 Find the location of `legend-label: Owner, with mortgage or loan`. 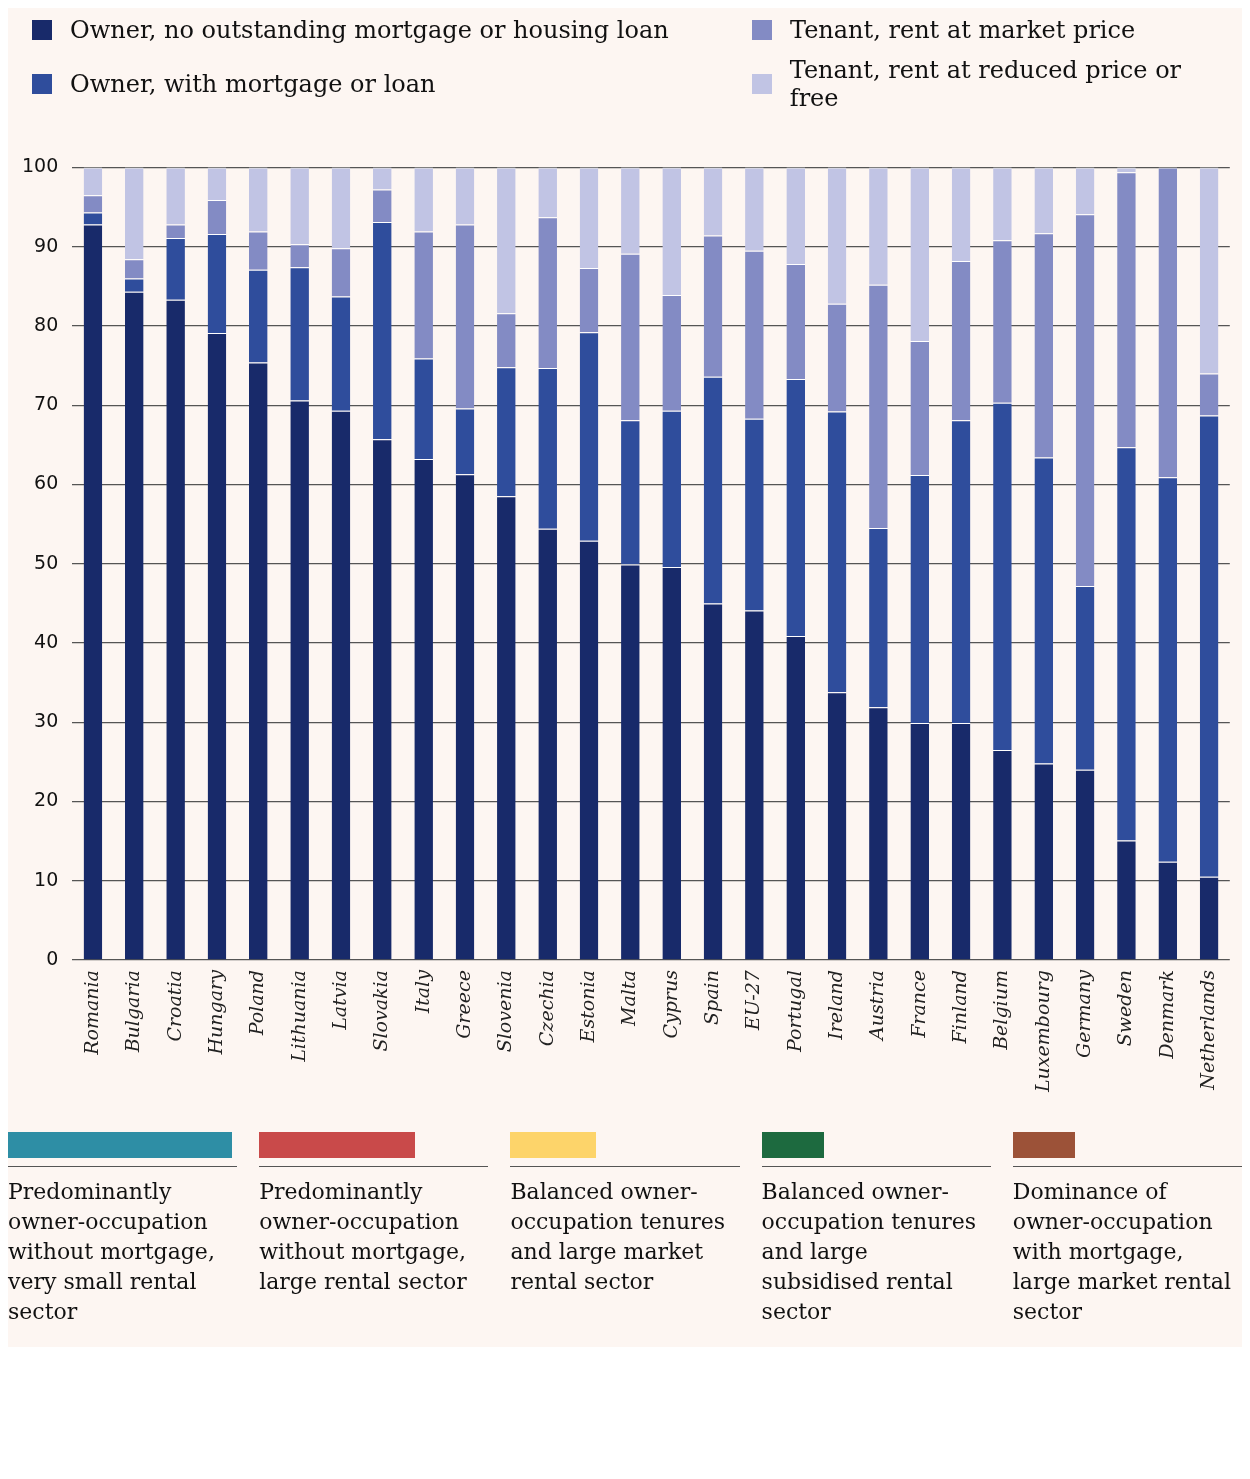

legend-label: Owner, with mortgage or loan is located at coordinates (253, 84).